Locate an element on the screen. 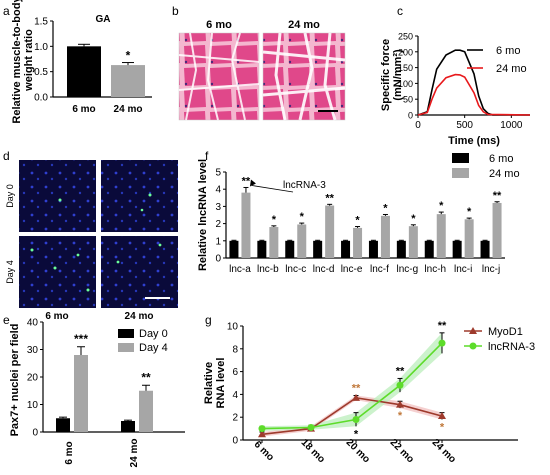  chart-c-ytick-label: 250 is located at coordinates (405, 37).